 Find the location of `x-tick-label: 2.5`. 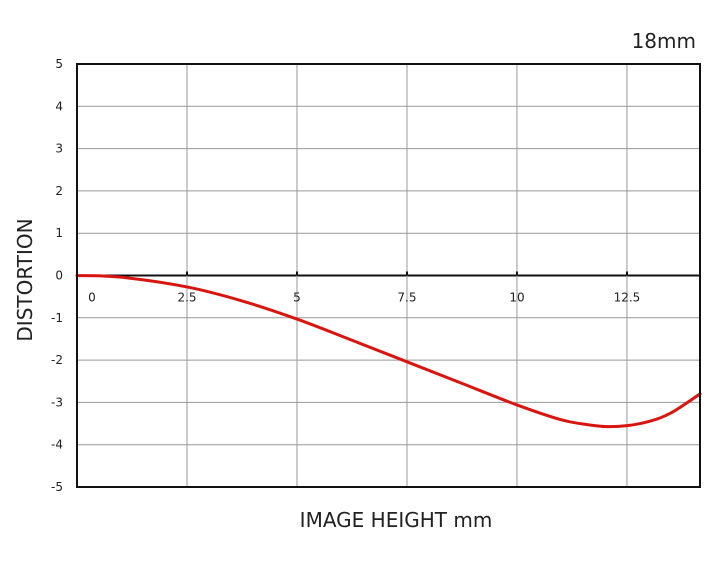

x-tick-label: 2.5 is located at coordinates (186, 298).